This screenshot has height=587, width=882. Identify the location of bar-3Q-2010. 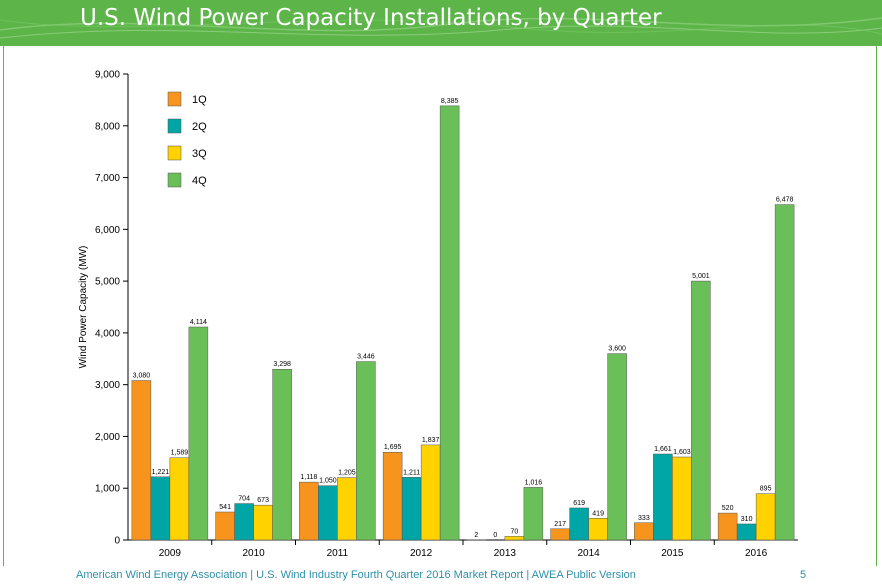
(263, 522).